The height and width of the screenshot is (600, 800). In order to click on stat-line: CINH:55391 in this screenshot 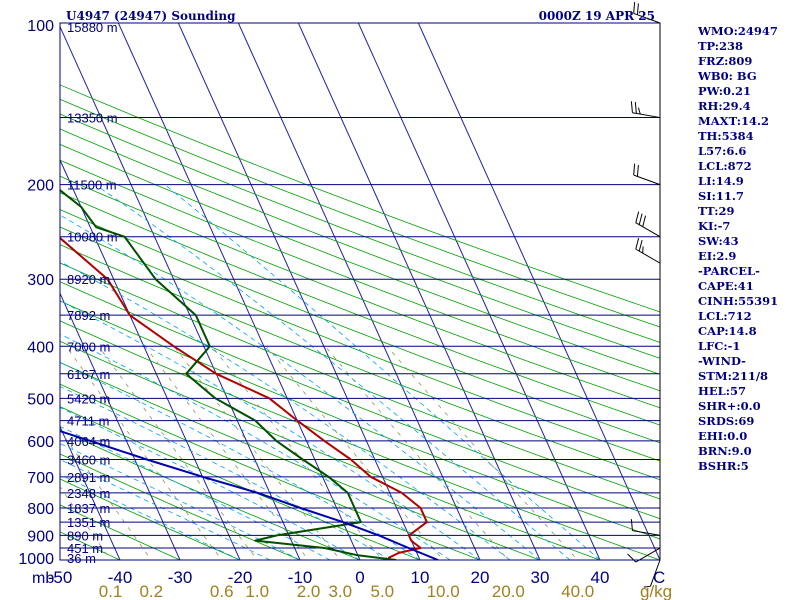, I will do `click(738, 301)`.